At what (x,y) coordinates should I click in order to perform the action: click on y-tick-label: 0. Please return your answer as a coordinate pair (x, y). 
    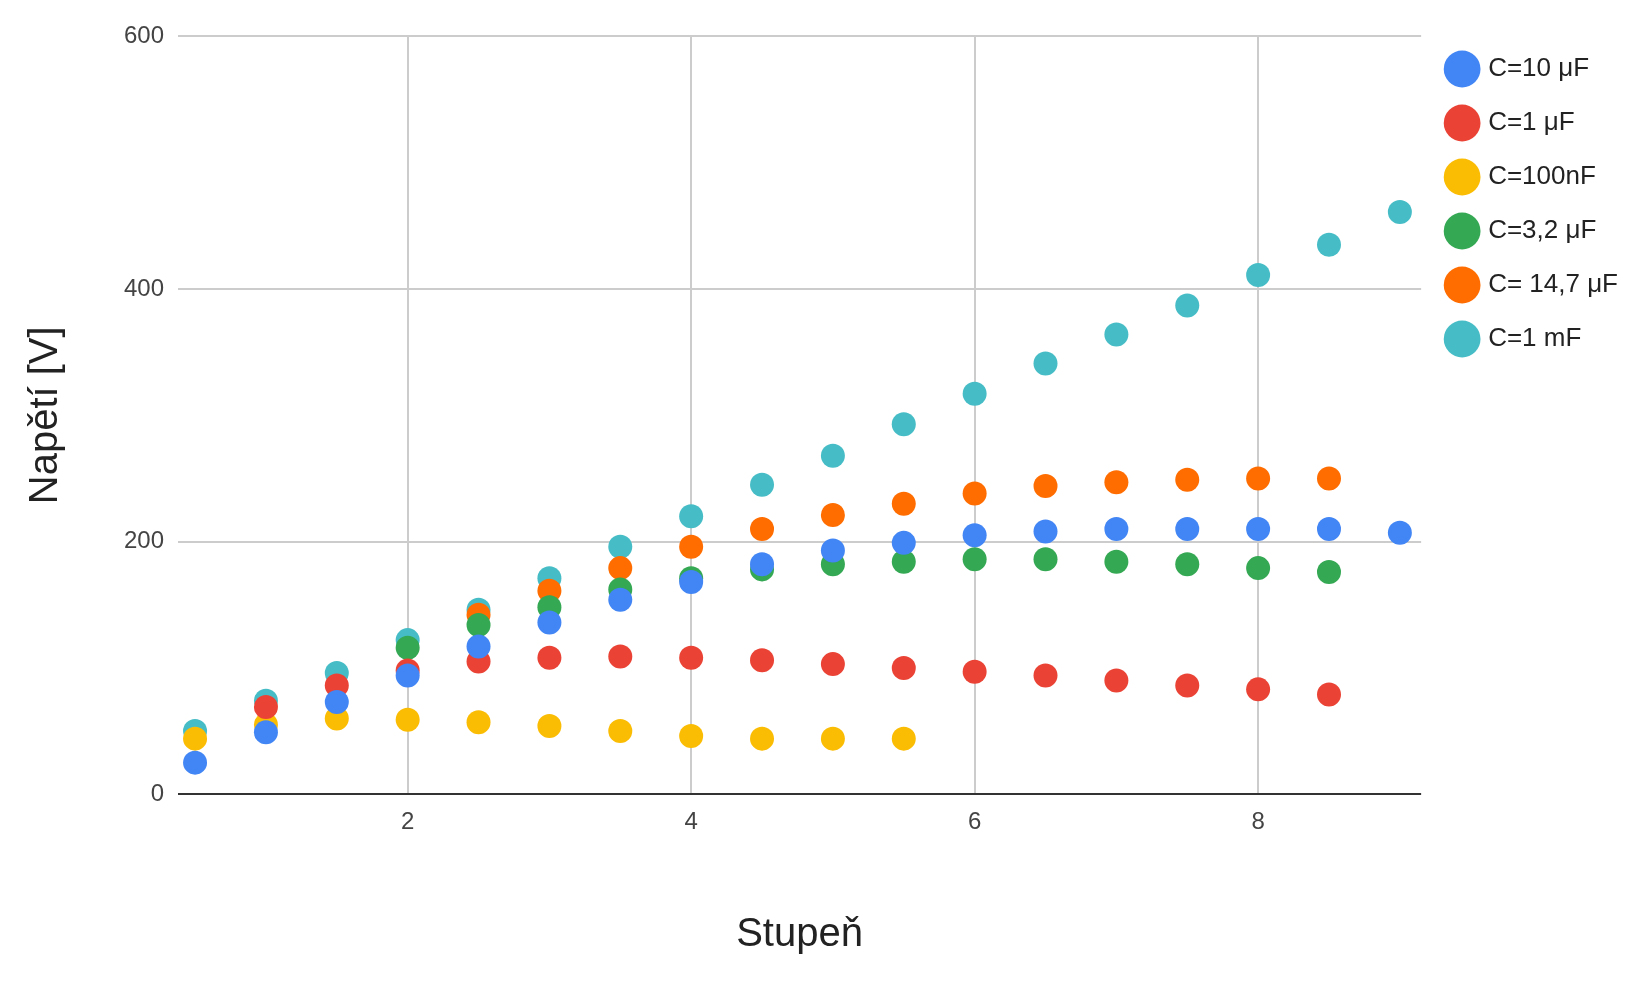
    Looking at the image, I should click on (157, 792).